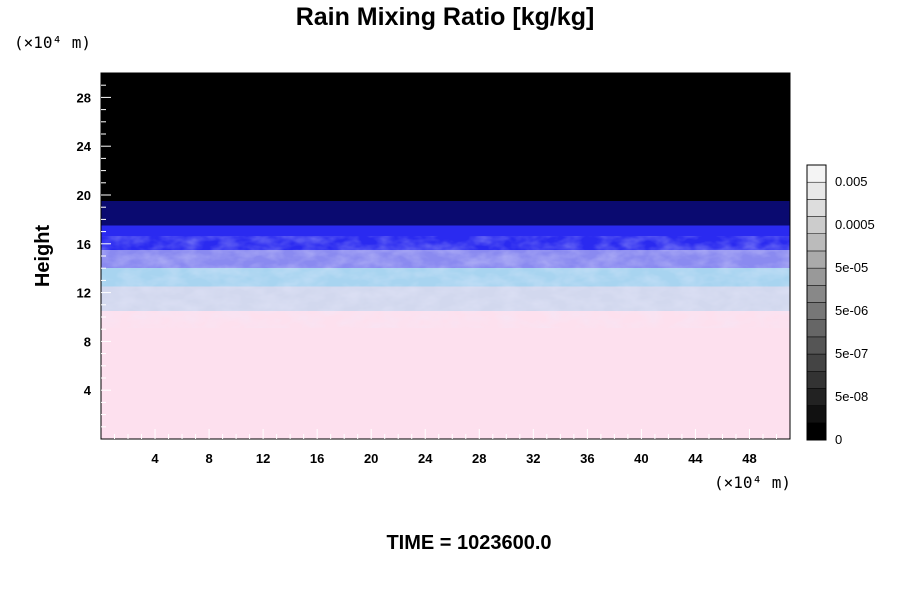 Image resolution: width=900 pixels, height=600 pixels. Describe the element at coordinates (87, 341) in the screenshot. I see `y-tick-label: 8` at that location.